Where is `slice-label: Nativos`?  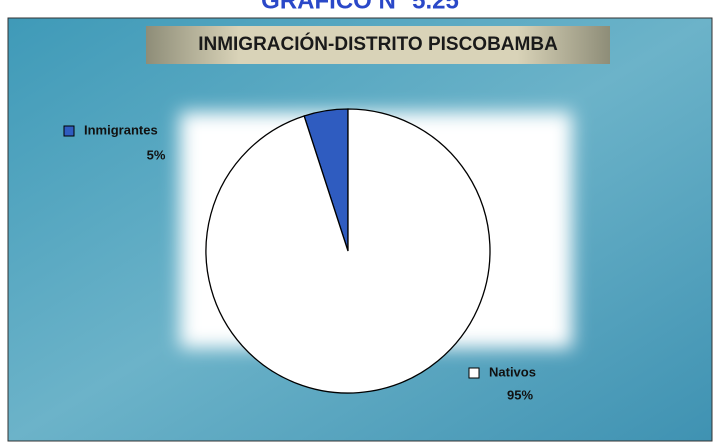
slice-label: Nativos is located at coordinates (512, 371).